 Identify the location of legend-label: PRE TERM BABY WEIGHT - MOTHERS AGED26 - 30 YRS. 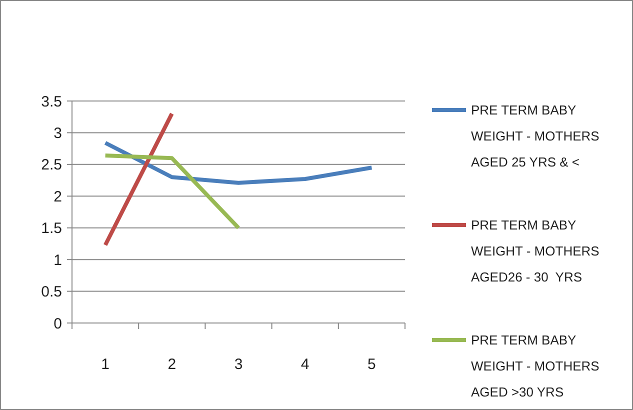
(535, 251).